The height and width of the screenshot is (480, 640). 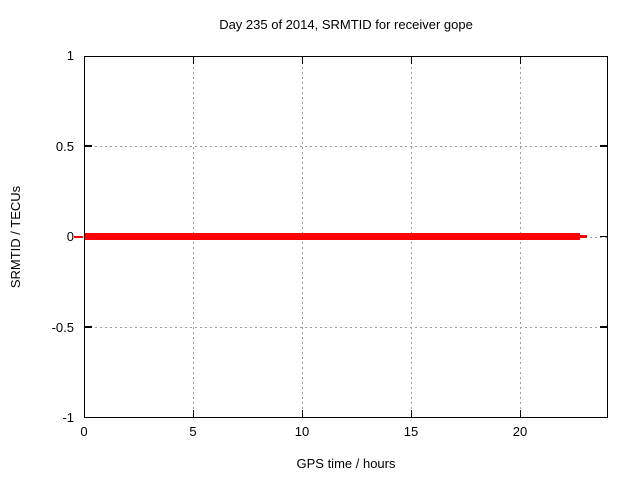 I want to click on y-tick-label-0: 0, so click(x=70, y=236).